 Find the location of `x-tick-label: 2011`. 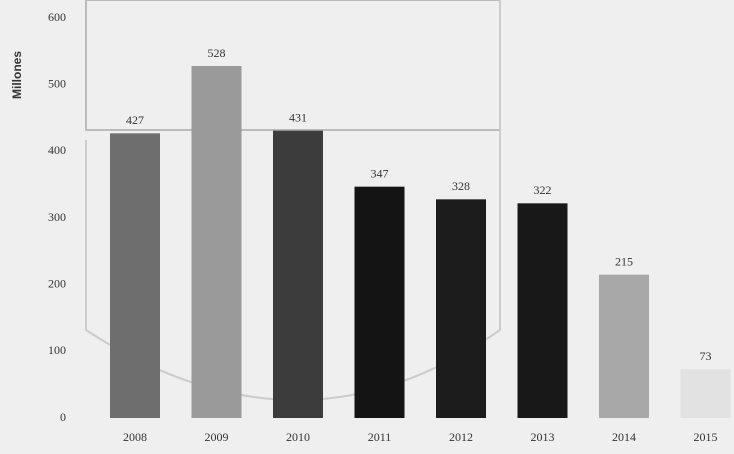

x-tick-label: 2011 is located at coordinates (380, 437).